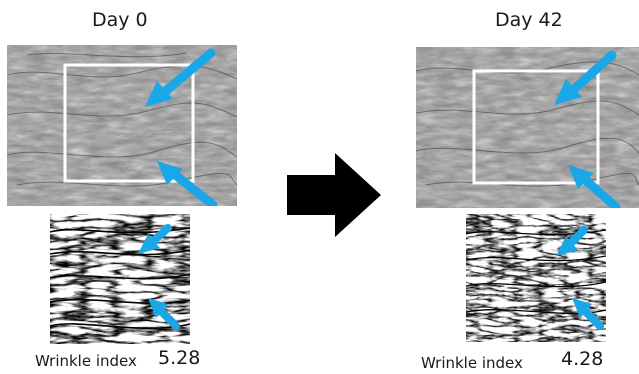 This screenshot has width=639, height=374. I want to click on panel-title-day0: Day 0, so click(120, 20).